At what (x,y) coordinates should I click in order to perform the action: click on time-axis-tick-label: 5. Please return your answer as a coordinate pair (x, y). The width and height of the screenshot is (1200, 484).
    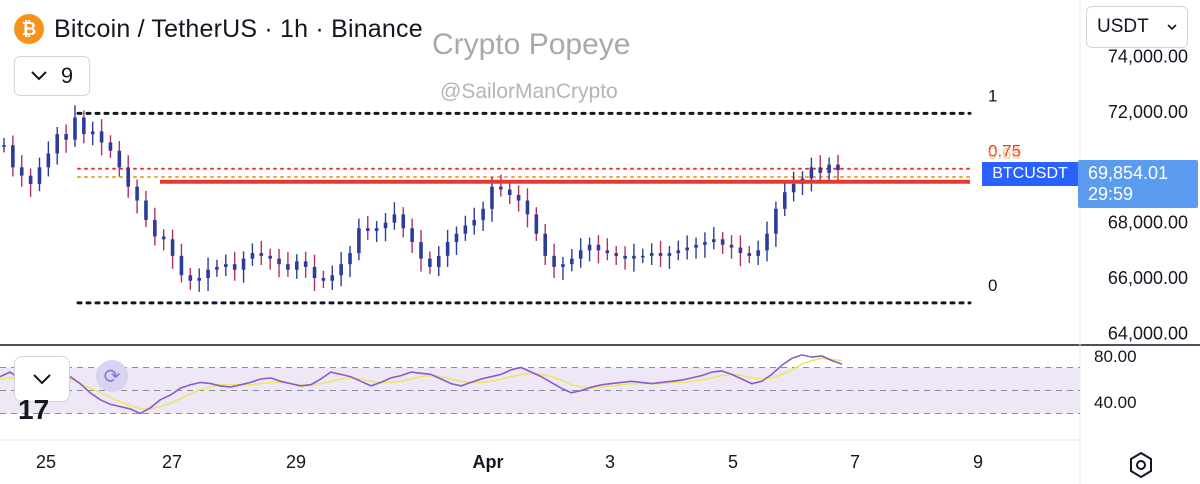
    Looking at the image, I should click on (733, 462).